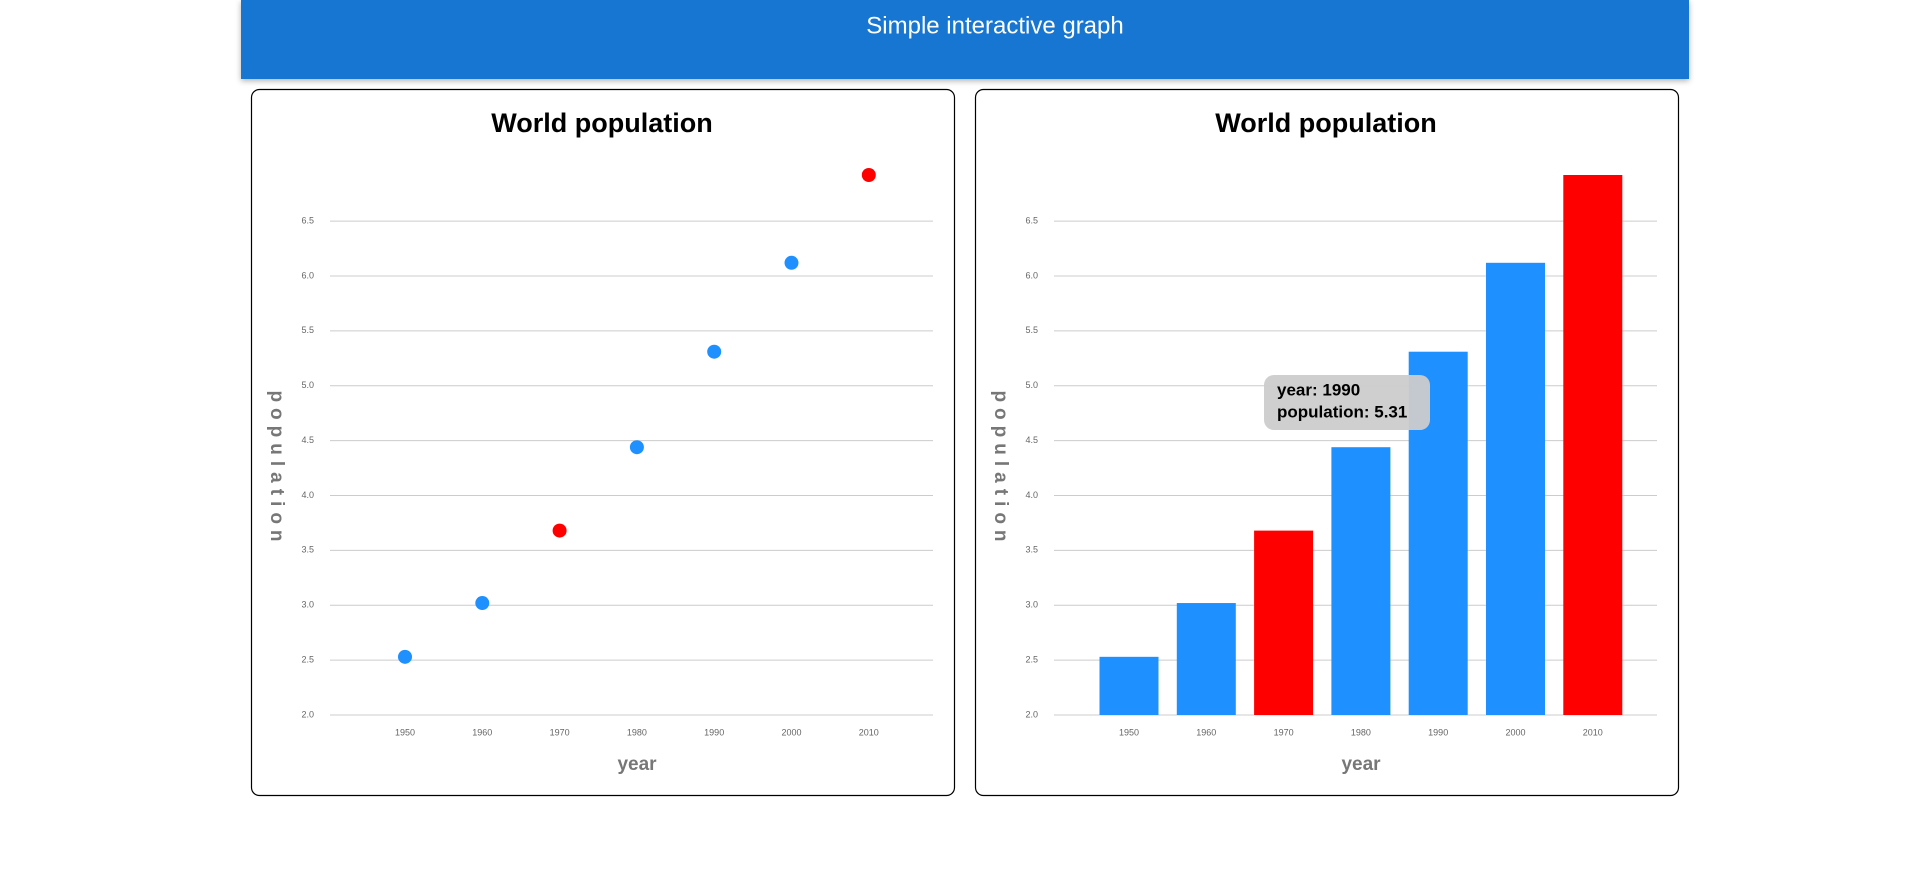 Image resolution: width=1920 pixels, height=892 pixels. Describe the element at coordinates (1342, 411) in the screenshot. I see `tooltip-population: population: 5.31` at that location.